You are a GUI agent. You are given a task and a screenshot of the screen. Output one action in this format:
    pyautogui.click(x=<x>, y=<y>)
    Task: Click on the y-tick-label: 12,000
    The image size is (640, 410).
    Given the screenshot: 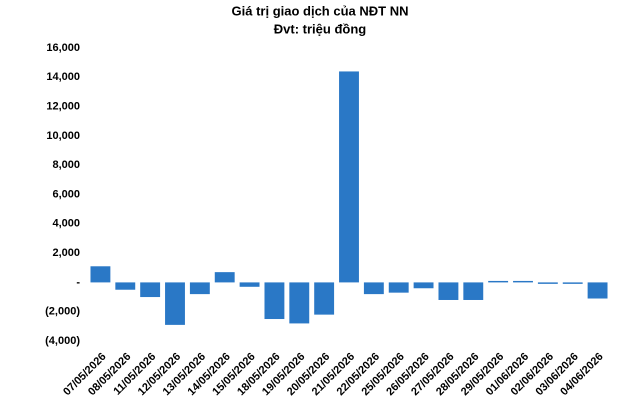 What is the action you would take?
    pyautogui.click(x=63, y=107)
    